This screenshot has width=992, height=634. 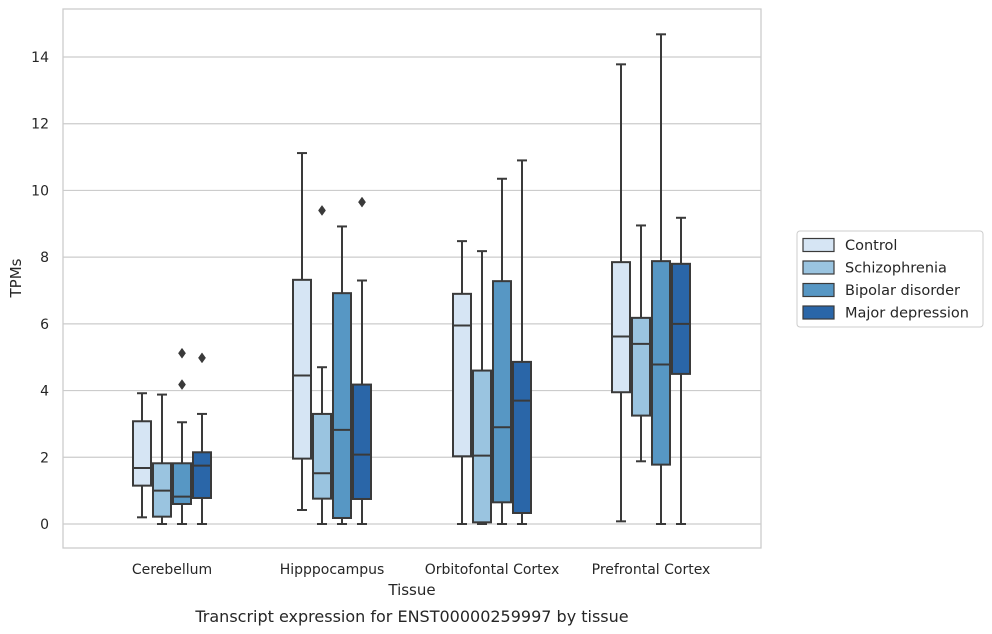 I want to click on y-tick-label-8: 8, so click(x=44, y=258).